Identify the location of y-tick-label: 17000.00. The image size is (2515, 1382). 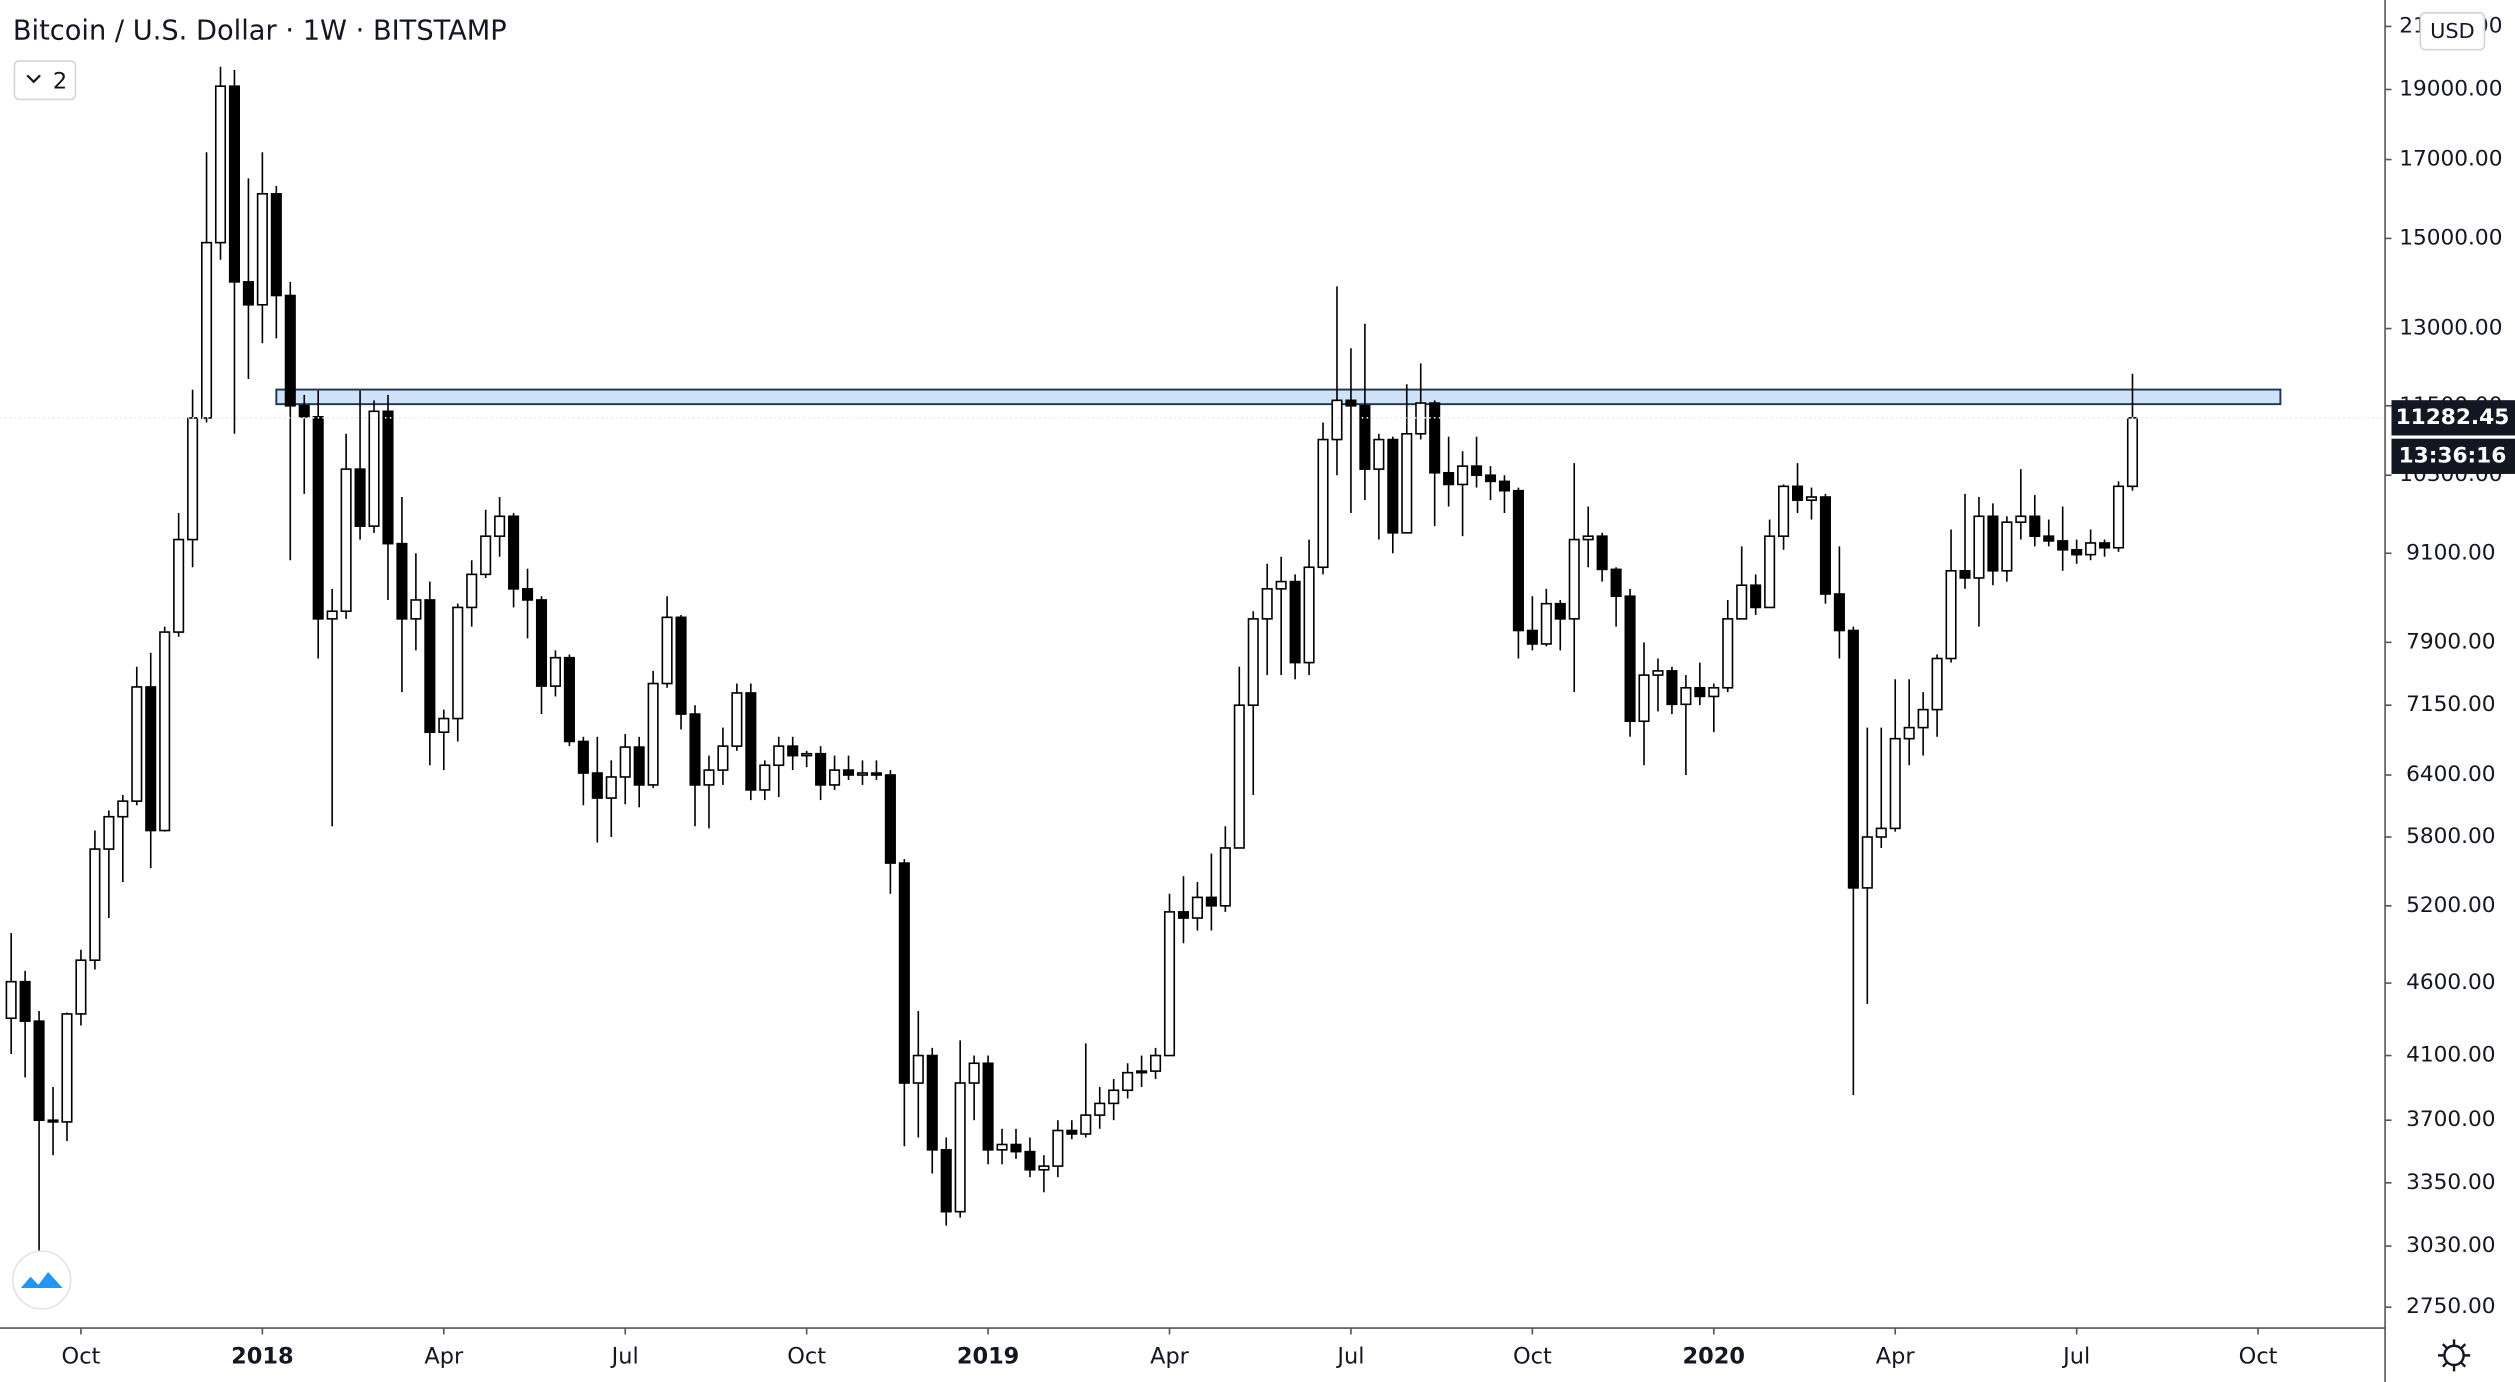
(2450, 159).